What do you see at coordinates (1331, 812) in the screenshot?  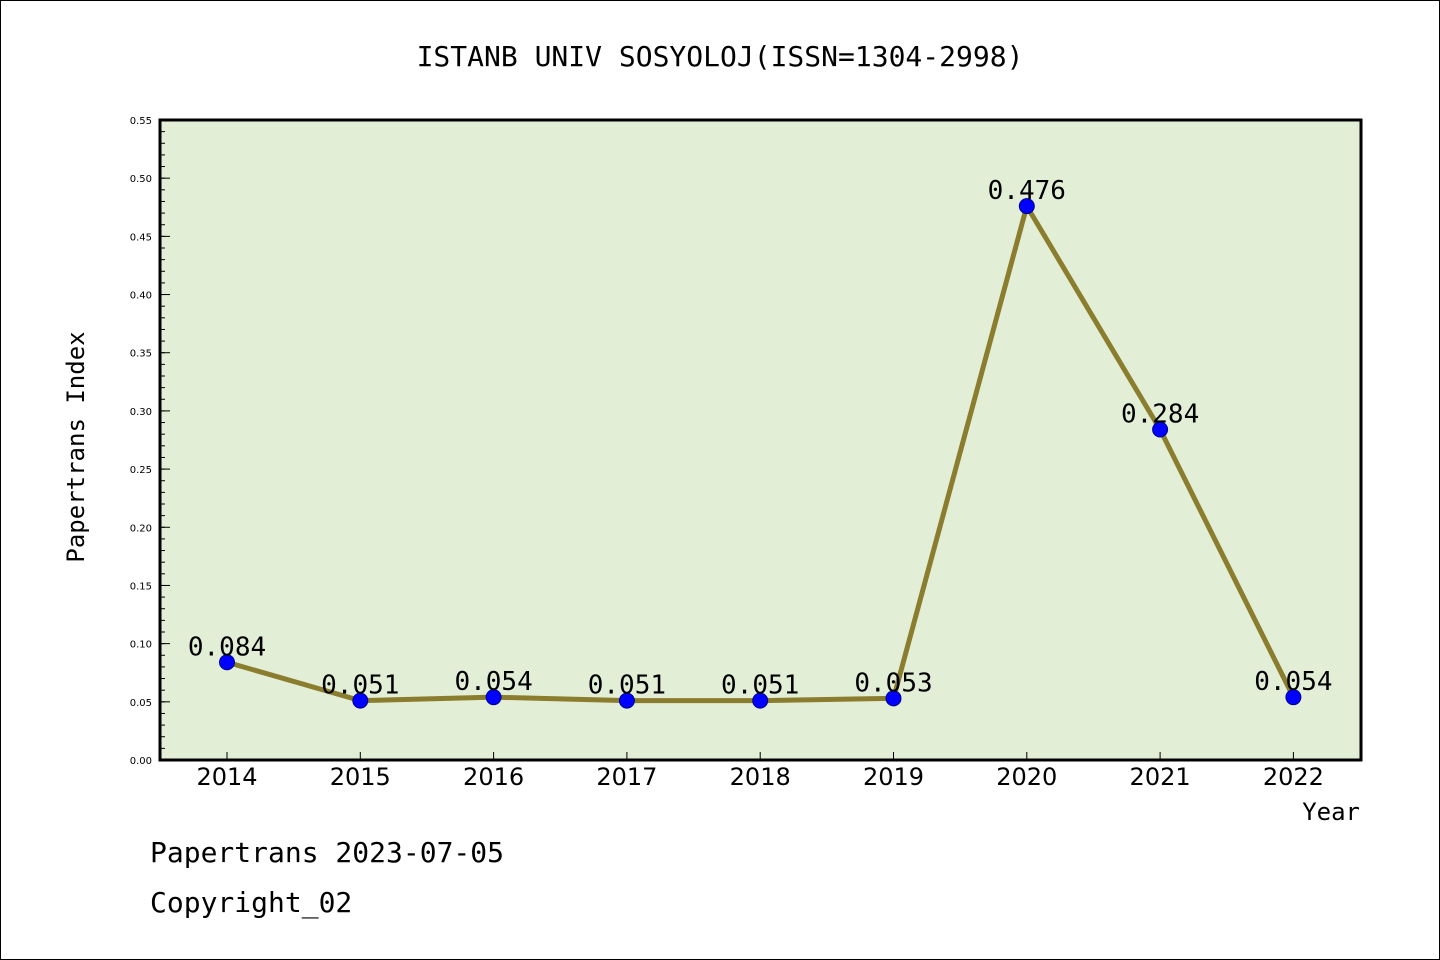 I see `x-axis-label: Year` at bounding box center [1331, 812].